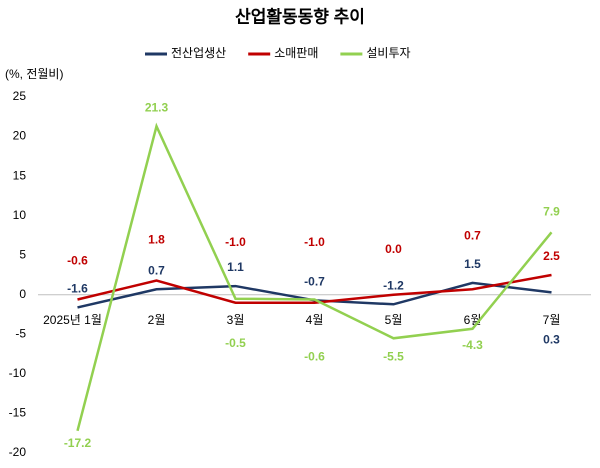 The width and height of the screenshot is (600, 468). Describe the element at coordinates (236, 320) in the screenshot. I see `x-tick-label: 3월` at that location.